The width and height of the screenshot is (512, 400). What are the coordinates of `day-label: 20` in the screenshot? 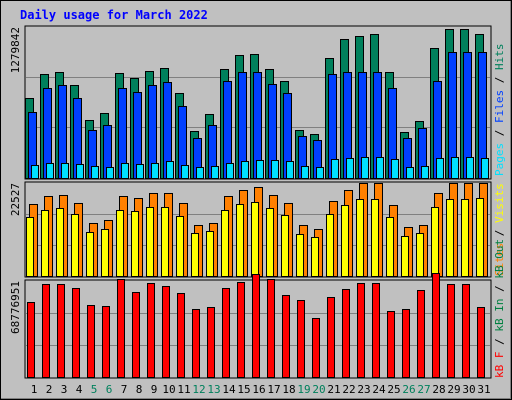 It's located at (318, 389).